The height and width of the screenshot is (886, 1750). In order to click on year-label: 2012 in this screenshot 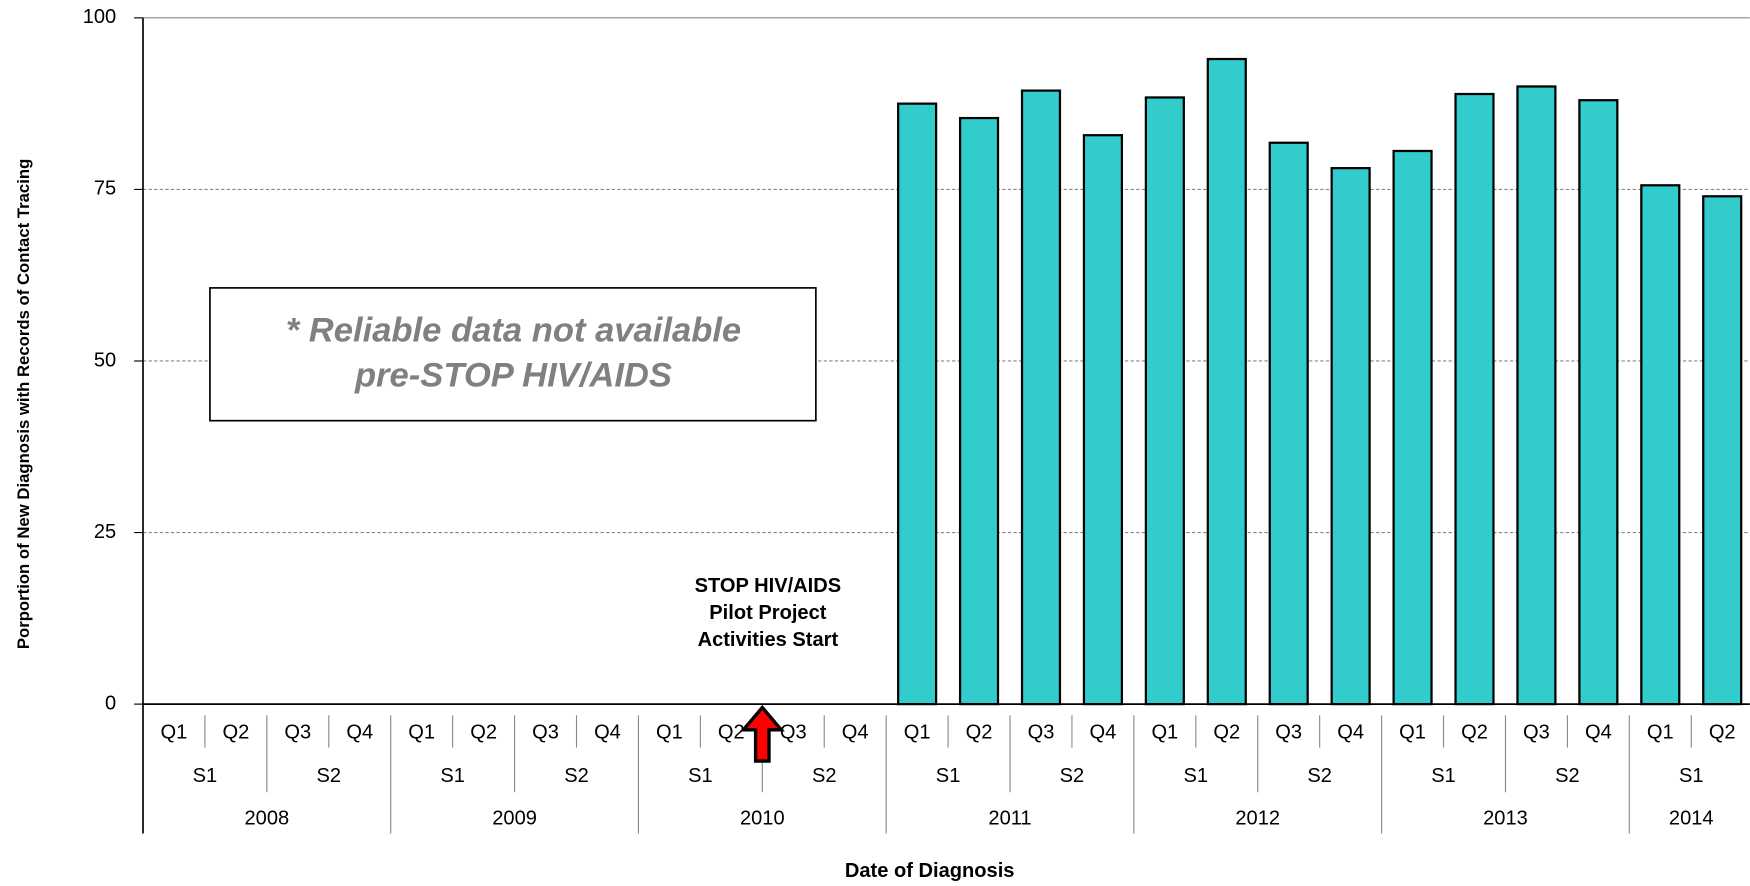, I will do `click(1257, 818)`.